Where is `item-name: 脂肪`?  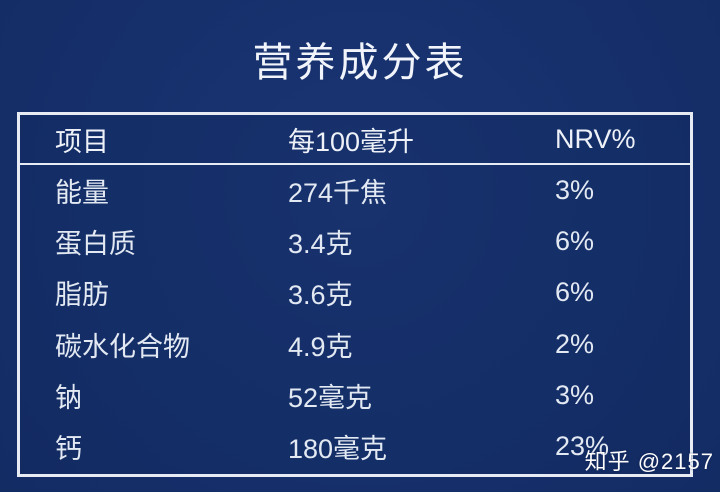
item-name: 脂肪 is located at coordinates (82, 295).